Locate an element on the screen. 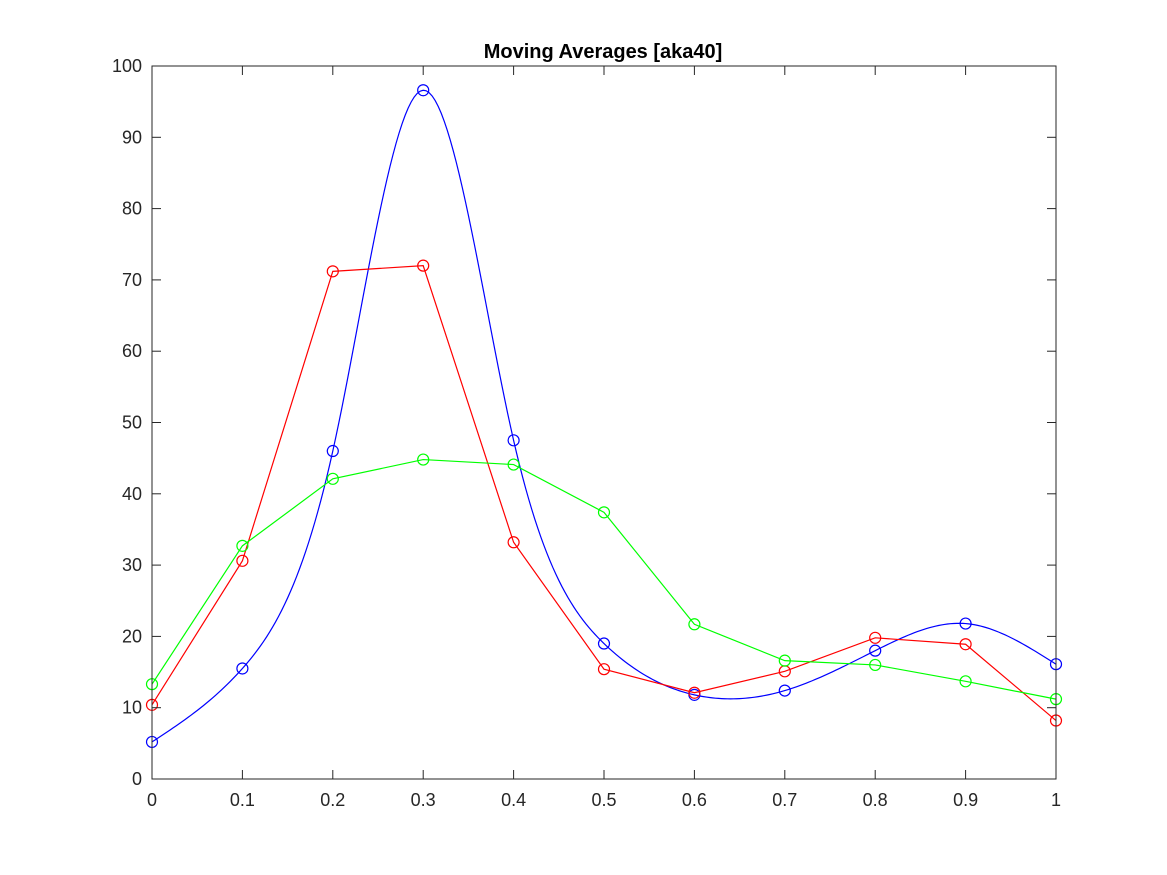 The height and width of the screenshot is (875, 1167). x-tick-label: 0.6 is located at coordinates (694, 800).